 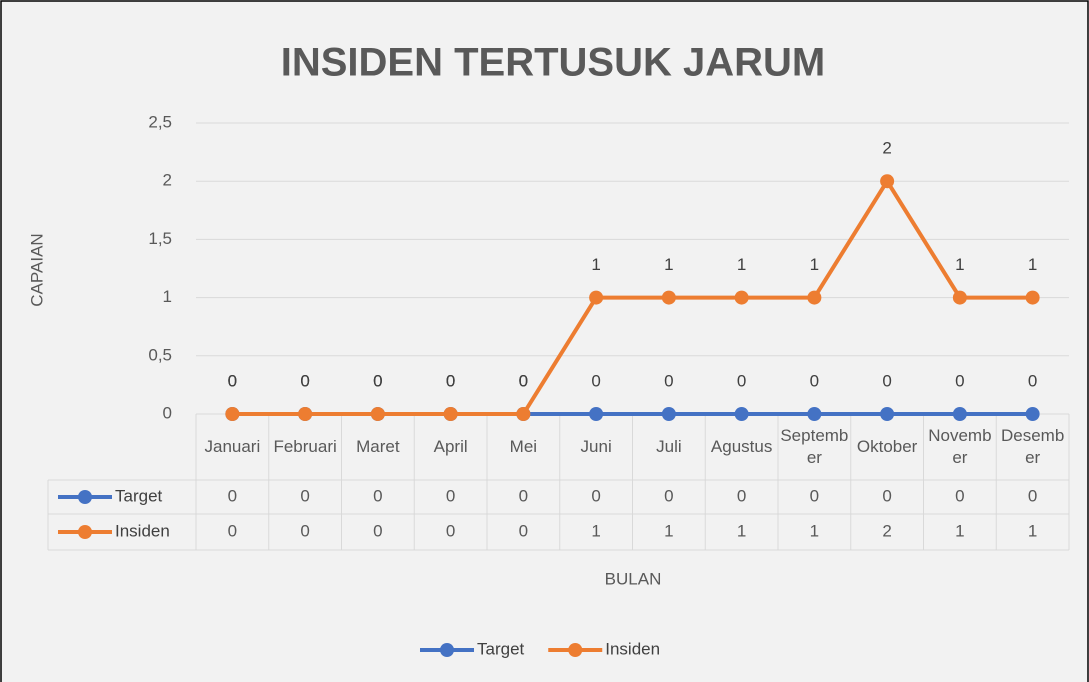 I want to click on table-row-label: Target, so click(x=139, y=495).